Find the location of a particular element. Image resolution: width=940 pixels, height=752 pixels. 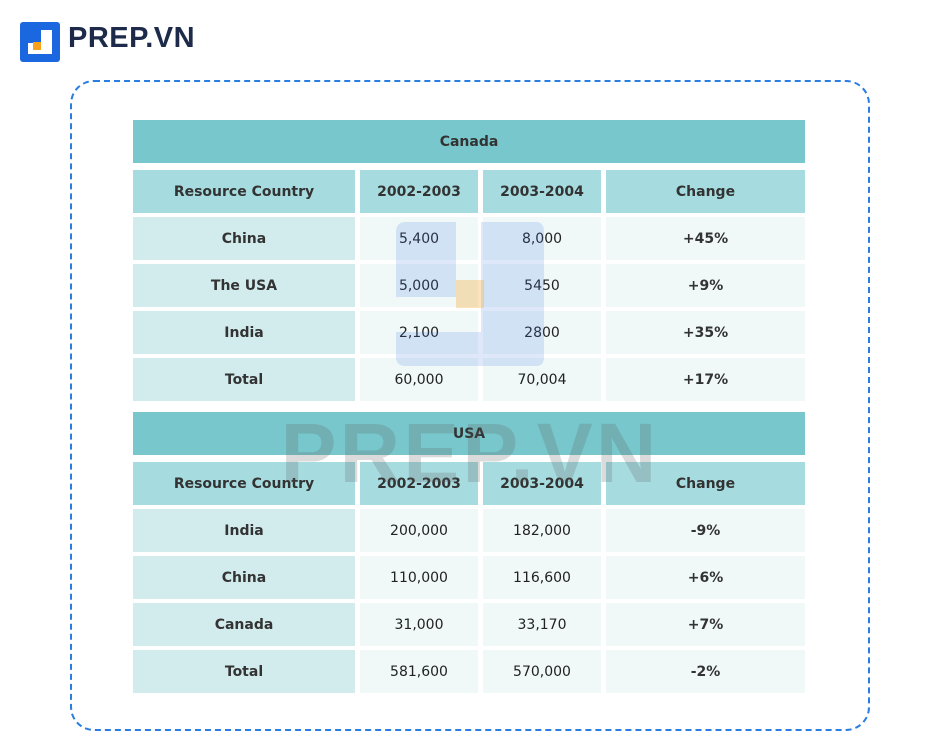

table-cell: 570,000 is located at coordinates (542, 671).